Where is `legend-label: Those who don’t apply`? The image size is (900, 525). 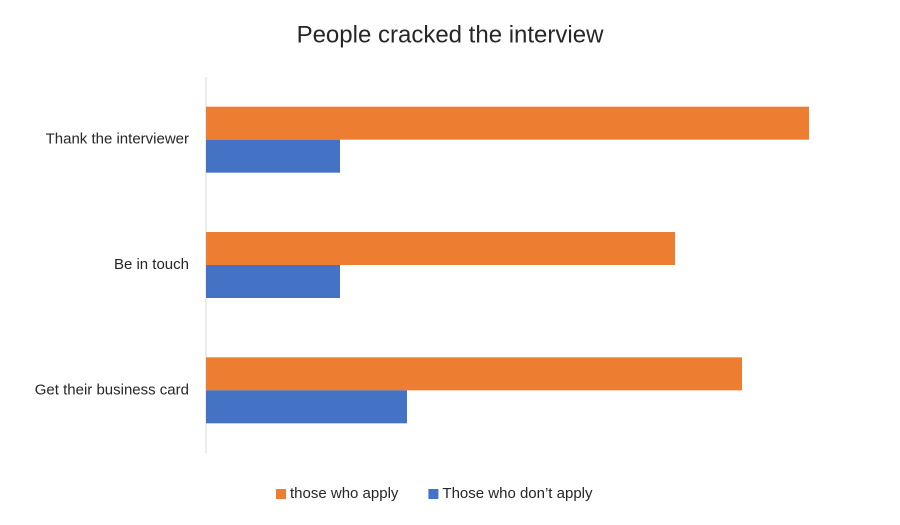 legend-label: Those who don’t apply is located at coordinates (517, 493).